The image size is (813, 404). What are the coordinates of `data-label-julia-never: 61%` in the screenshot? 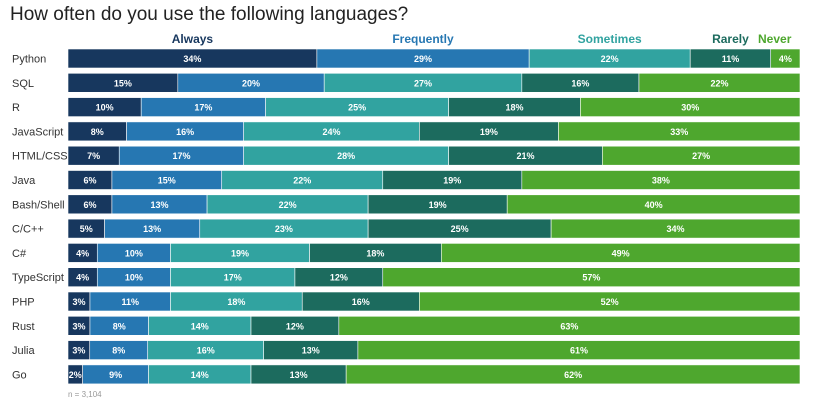 It's located at (579, 351).